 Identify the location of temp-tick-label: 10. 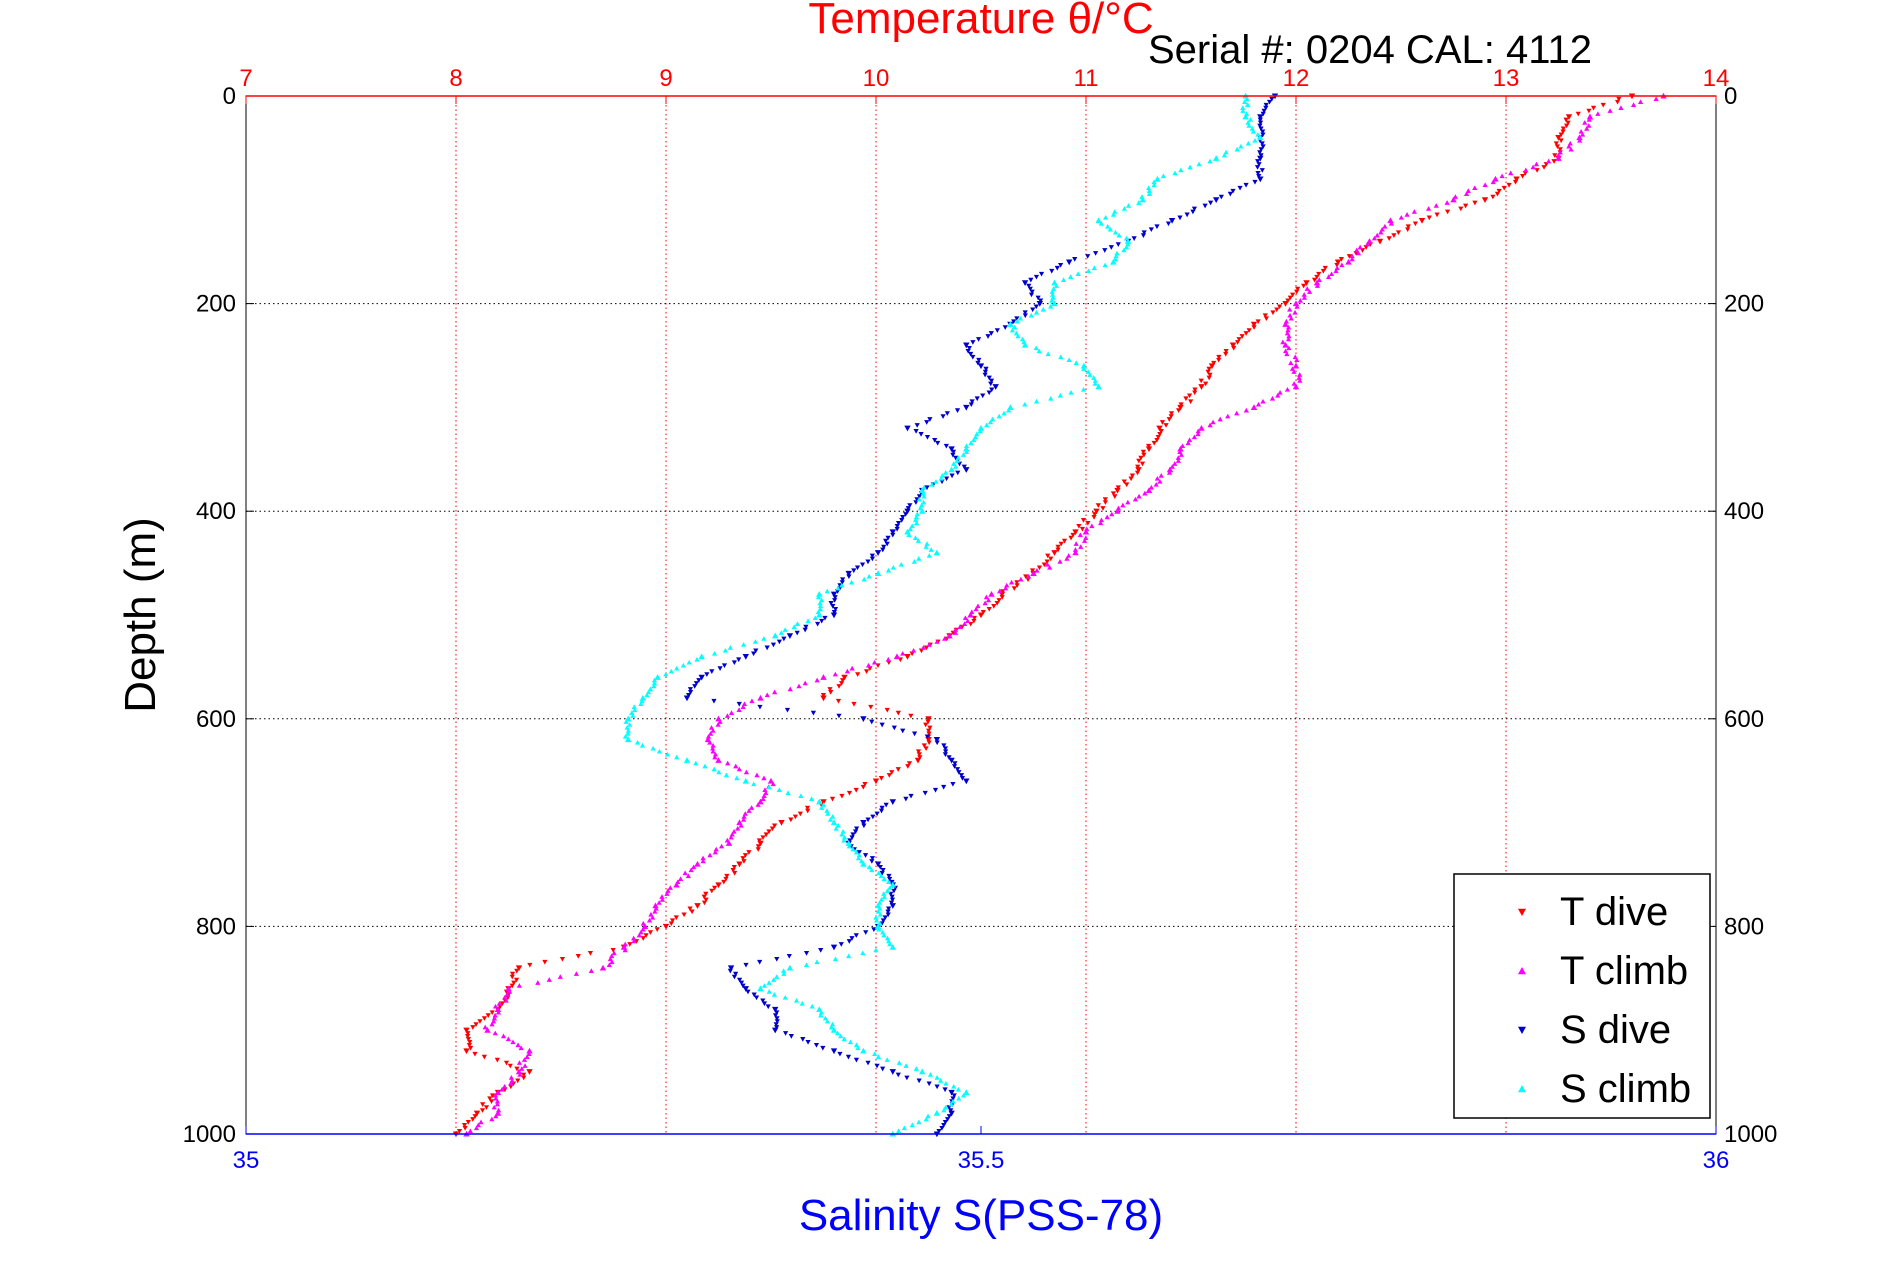
(876, 78).